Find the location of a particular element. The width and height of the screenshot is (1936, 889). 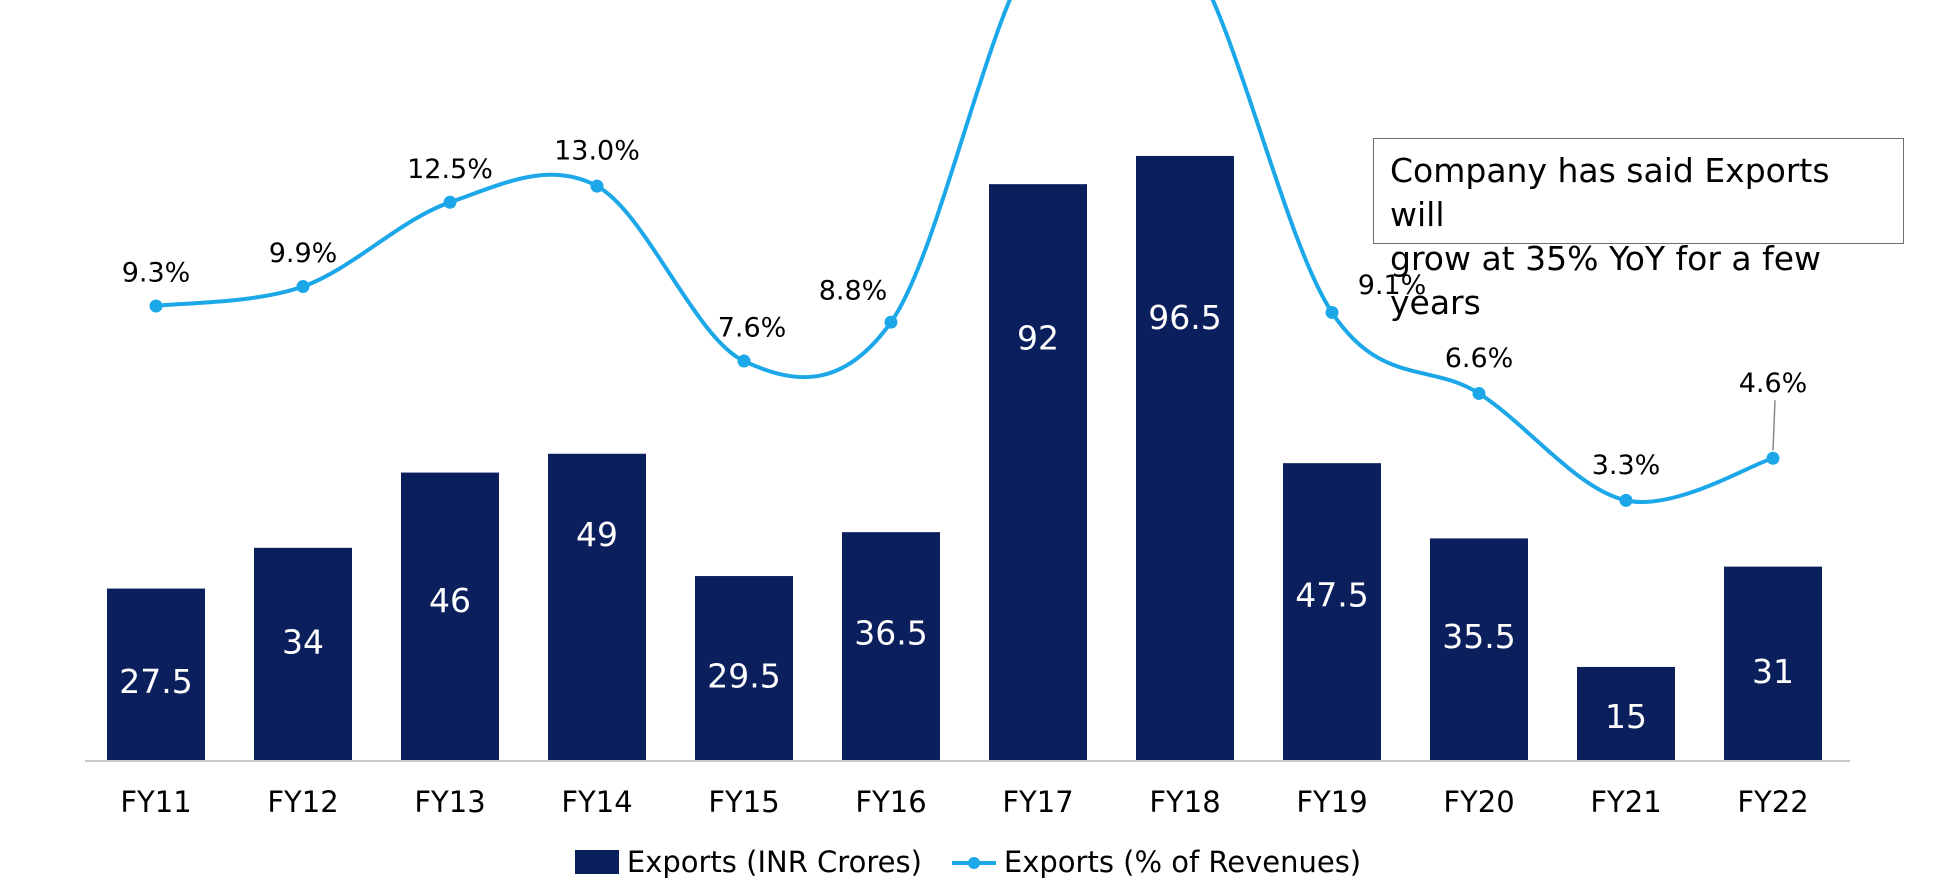

line-point-fy14 is located at coordinates (597, 186).